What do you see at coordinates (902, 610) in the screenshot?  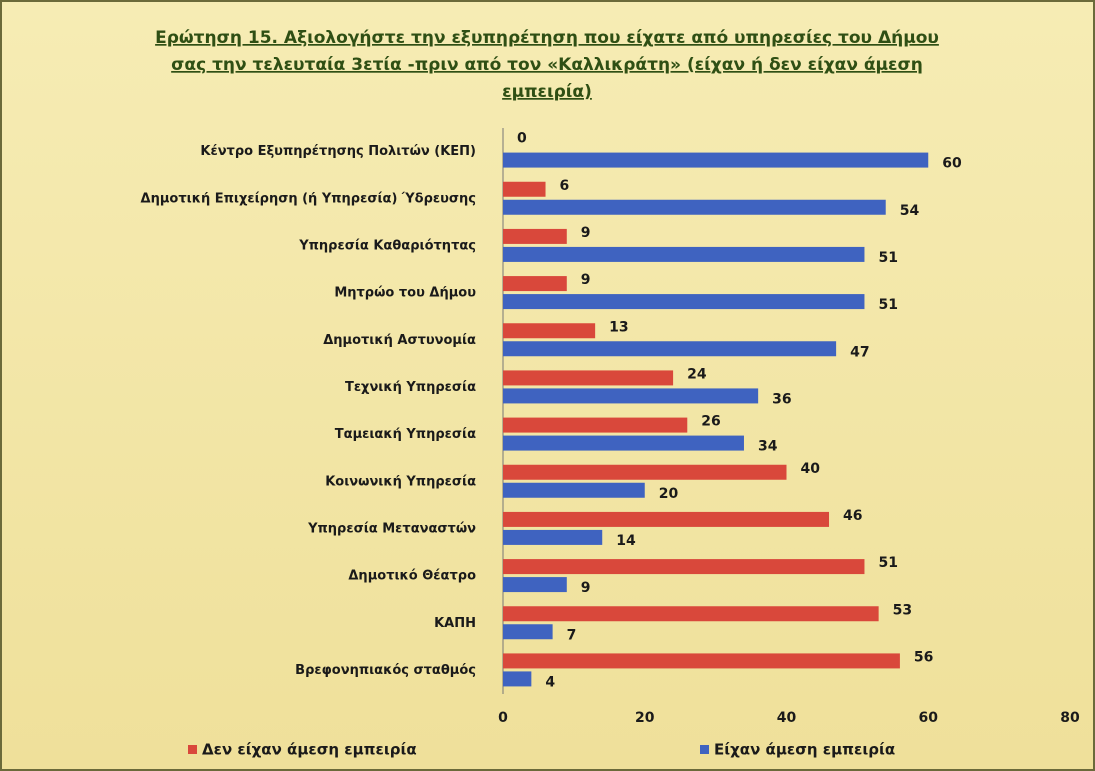 I see `data-label: 53` at bounding box center [902, 610].